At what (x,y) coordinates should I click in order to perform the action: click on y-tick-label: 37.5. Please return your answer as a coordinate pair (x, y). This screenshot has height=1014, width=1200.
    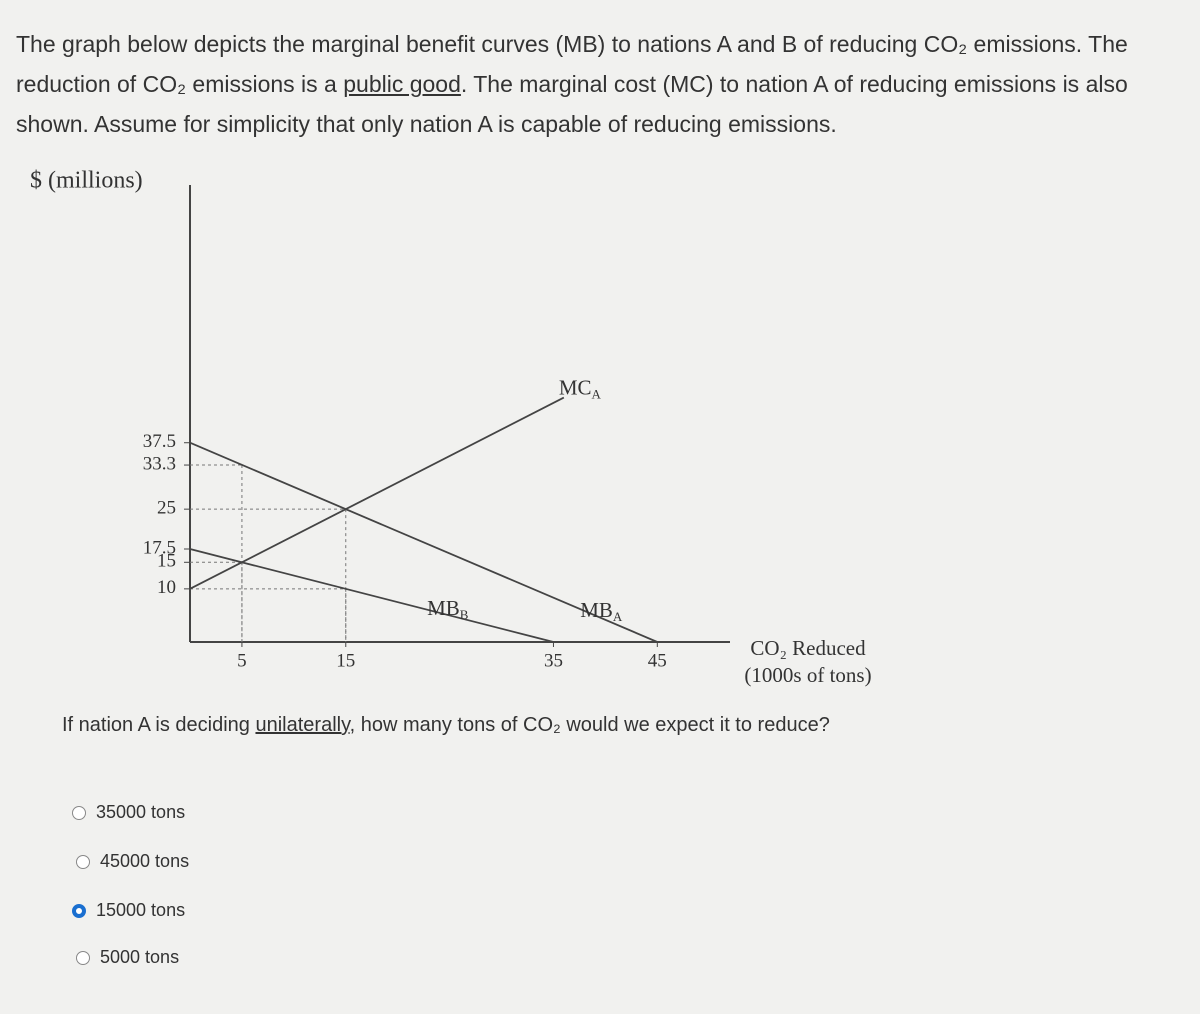
    Looking at the image, I should click on (159, 441).